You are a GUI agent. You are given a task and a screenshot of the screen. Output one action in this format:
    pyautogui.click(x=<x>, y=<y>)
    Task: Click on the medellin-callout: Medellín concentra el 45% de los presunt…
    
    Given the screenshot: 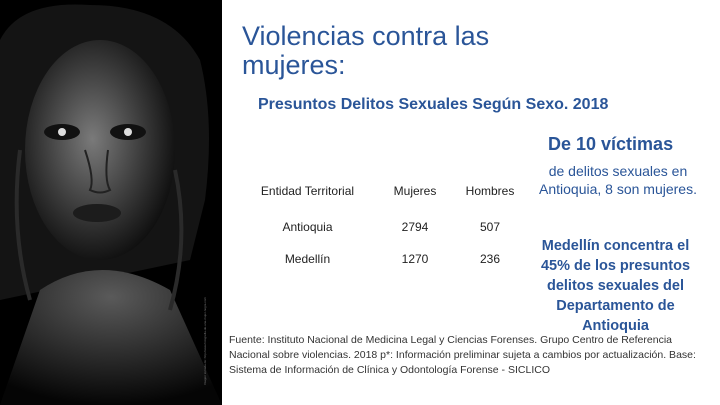 What is the action you would take?
    pyautogui.click(x=615, y=286)
    